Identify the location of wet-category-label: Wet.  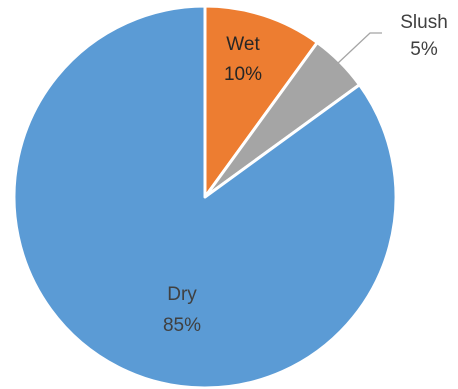
(243, 44).